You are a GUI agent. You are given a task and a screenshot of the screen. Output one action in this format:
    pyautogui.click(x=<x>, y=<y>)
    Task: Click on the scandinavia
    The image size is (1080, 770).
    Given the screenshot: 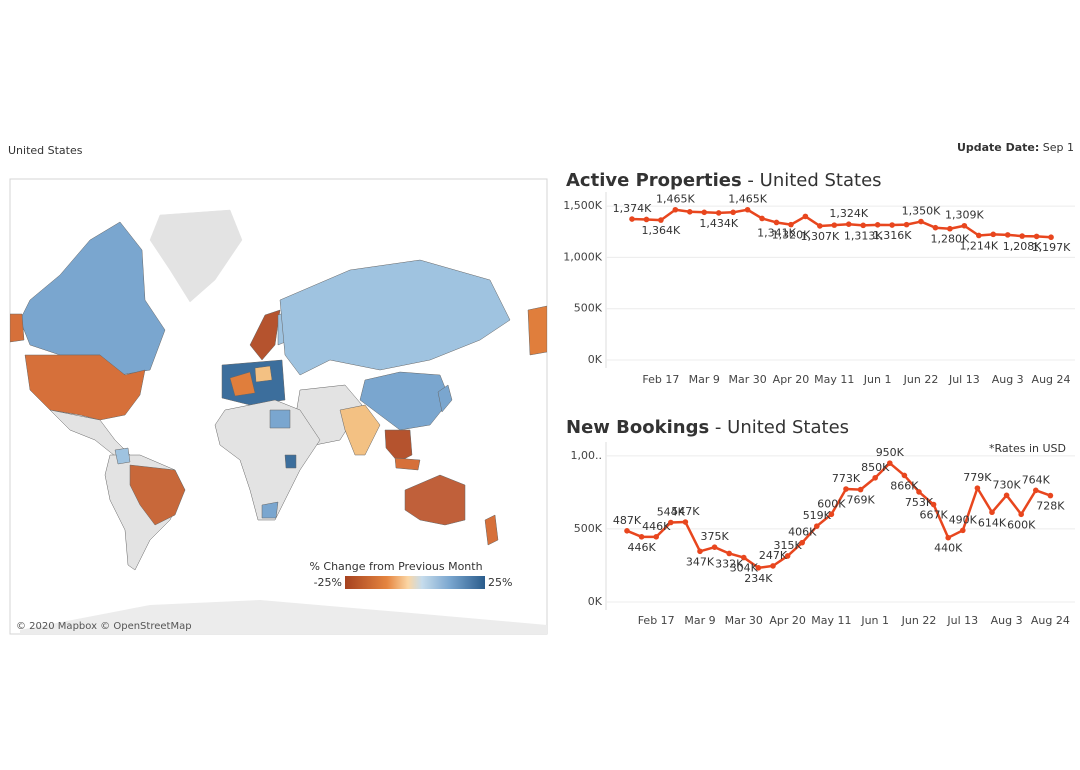 What is the action you would take?
    pyautogui.click(x=265, y=335)
    